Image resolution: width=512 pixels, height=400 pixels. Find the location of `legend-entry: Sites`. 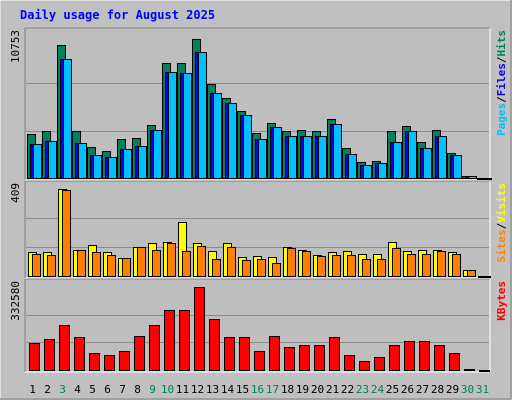

legend-entry: Sites is located at coordinates (501, 245).